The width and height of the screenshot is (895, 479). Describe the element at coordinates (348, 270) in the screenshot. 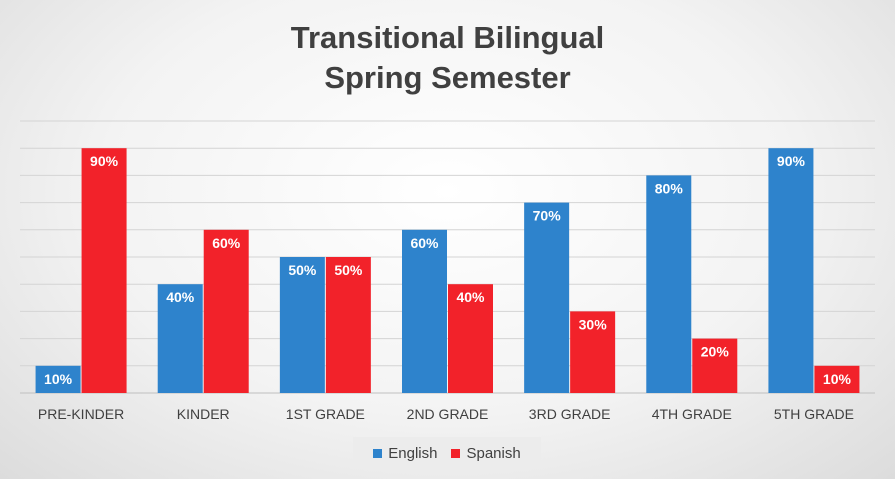

I see `data-label-spanish: 50%` at that location.